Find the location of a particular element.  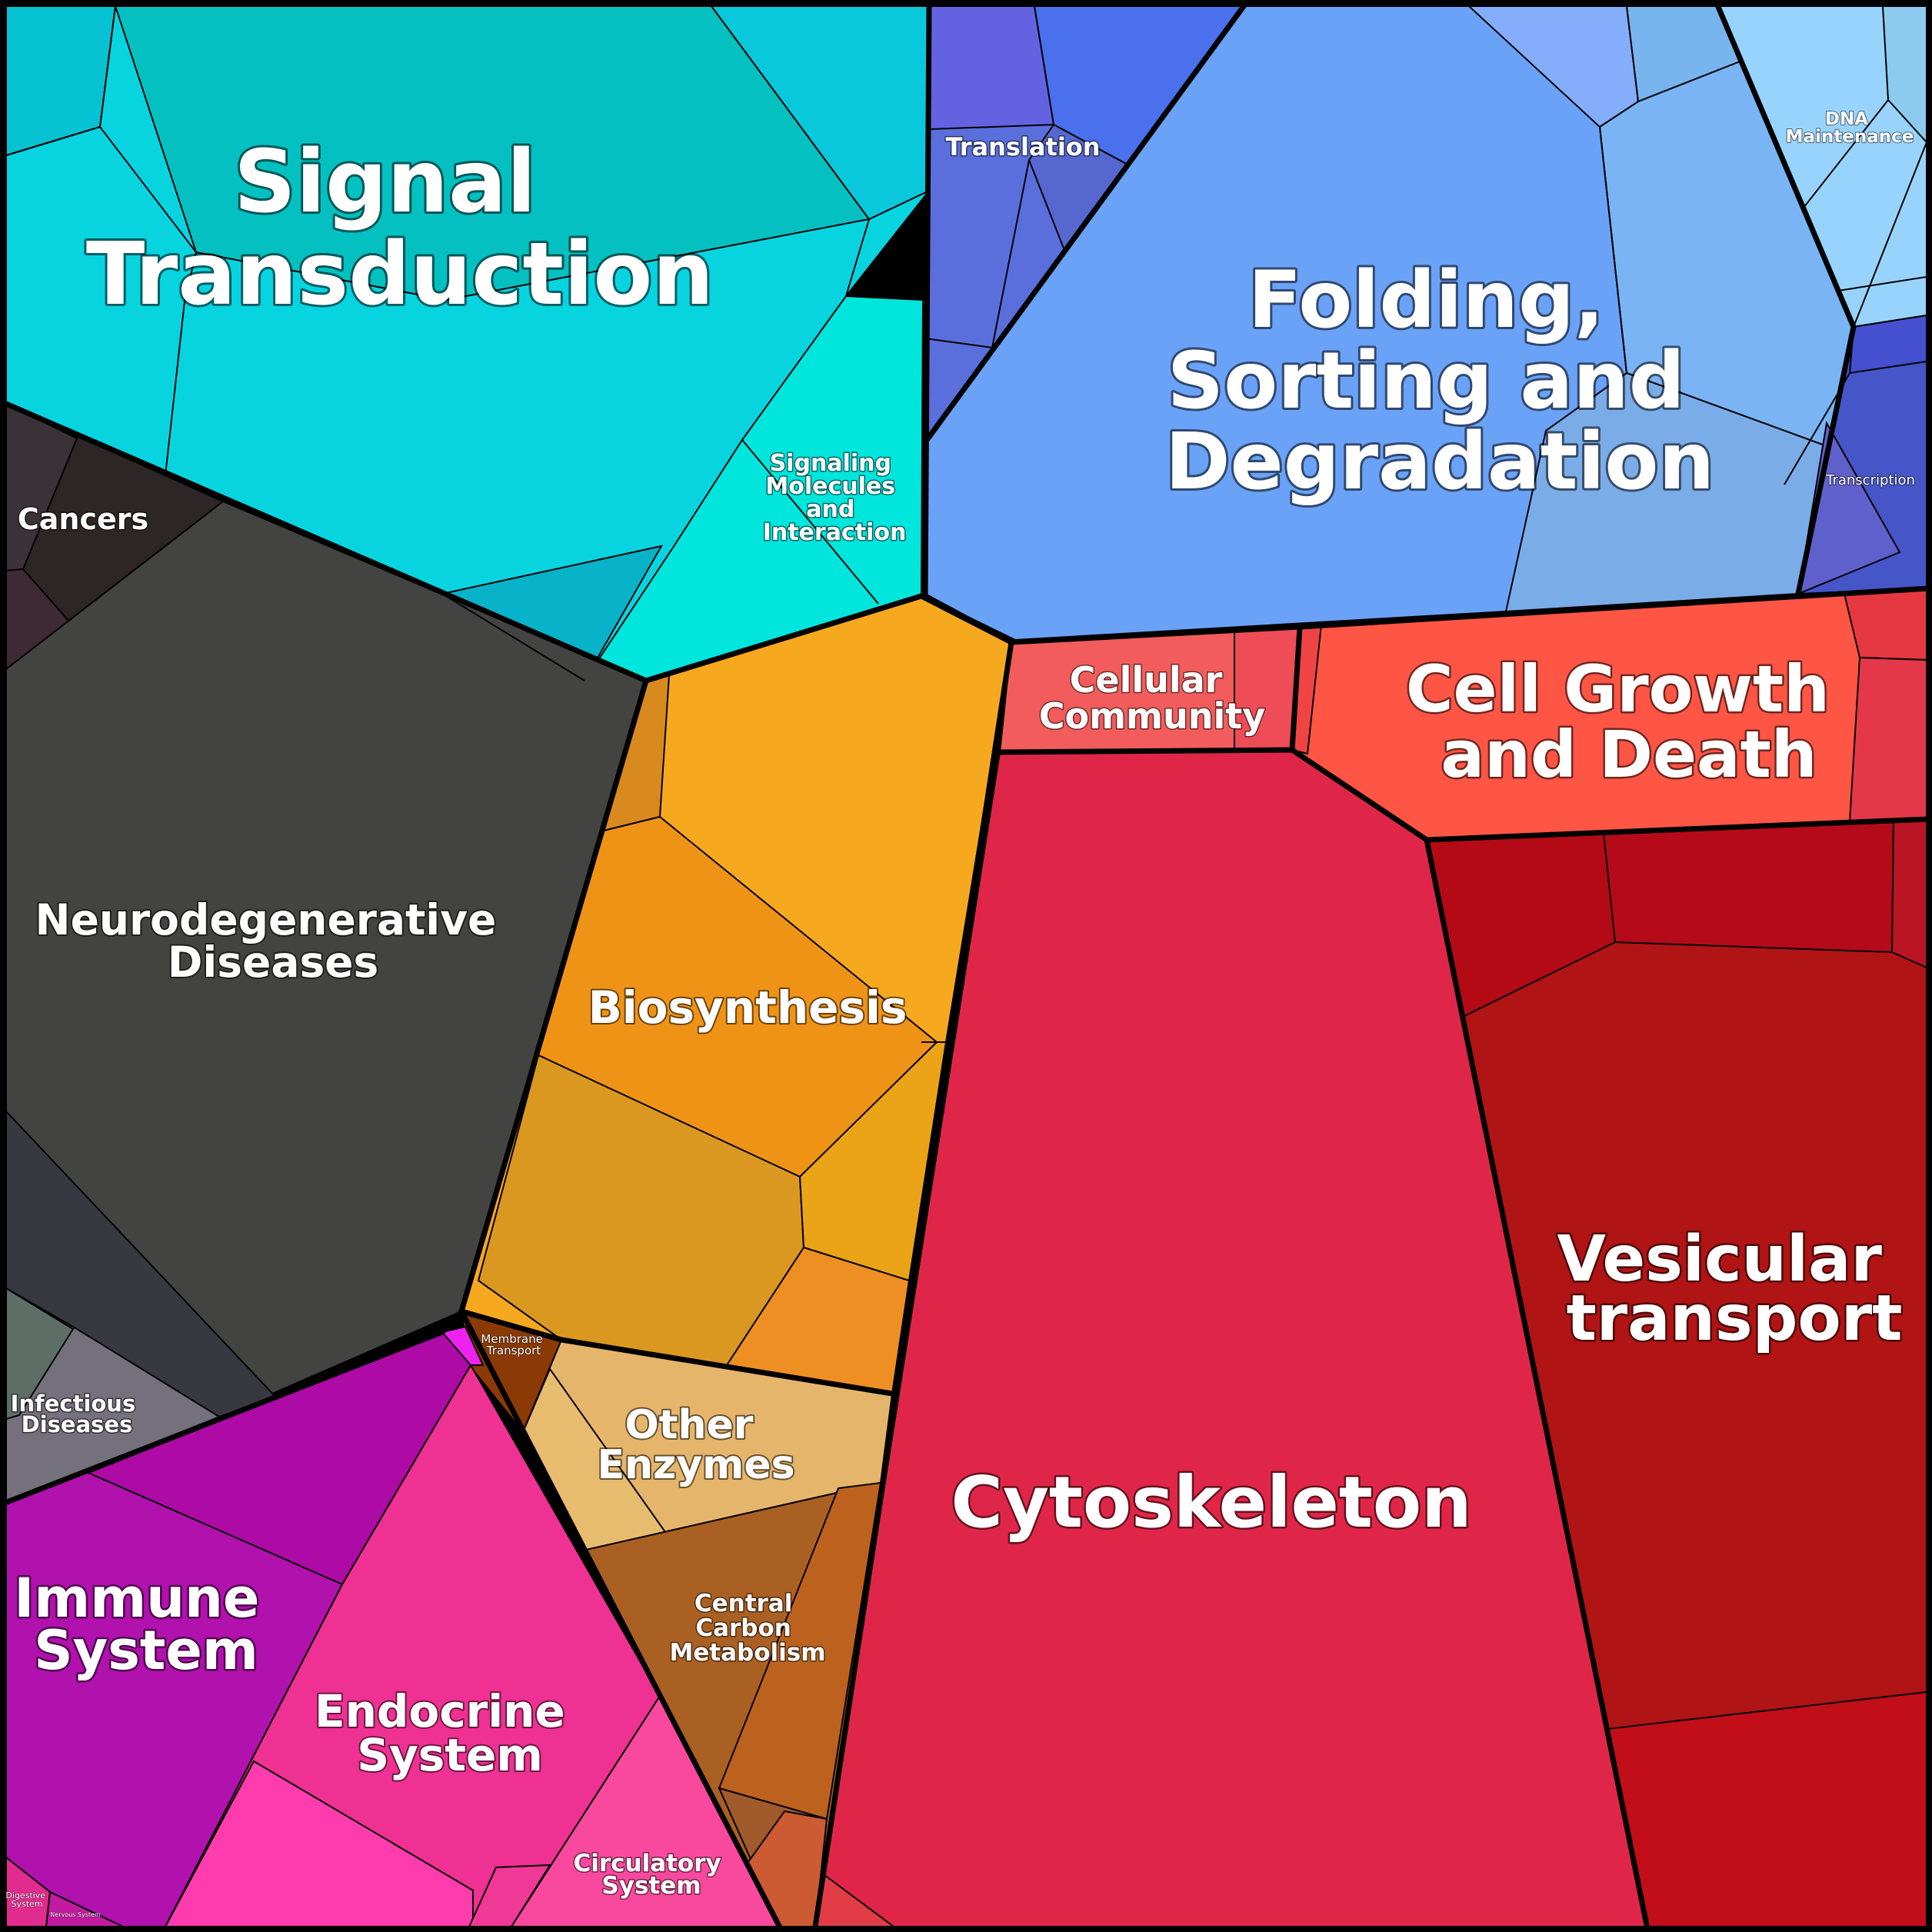

digestive-label: Digestive System is located at coordinates (26, 1899).